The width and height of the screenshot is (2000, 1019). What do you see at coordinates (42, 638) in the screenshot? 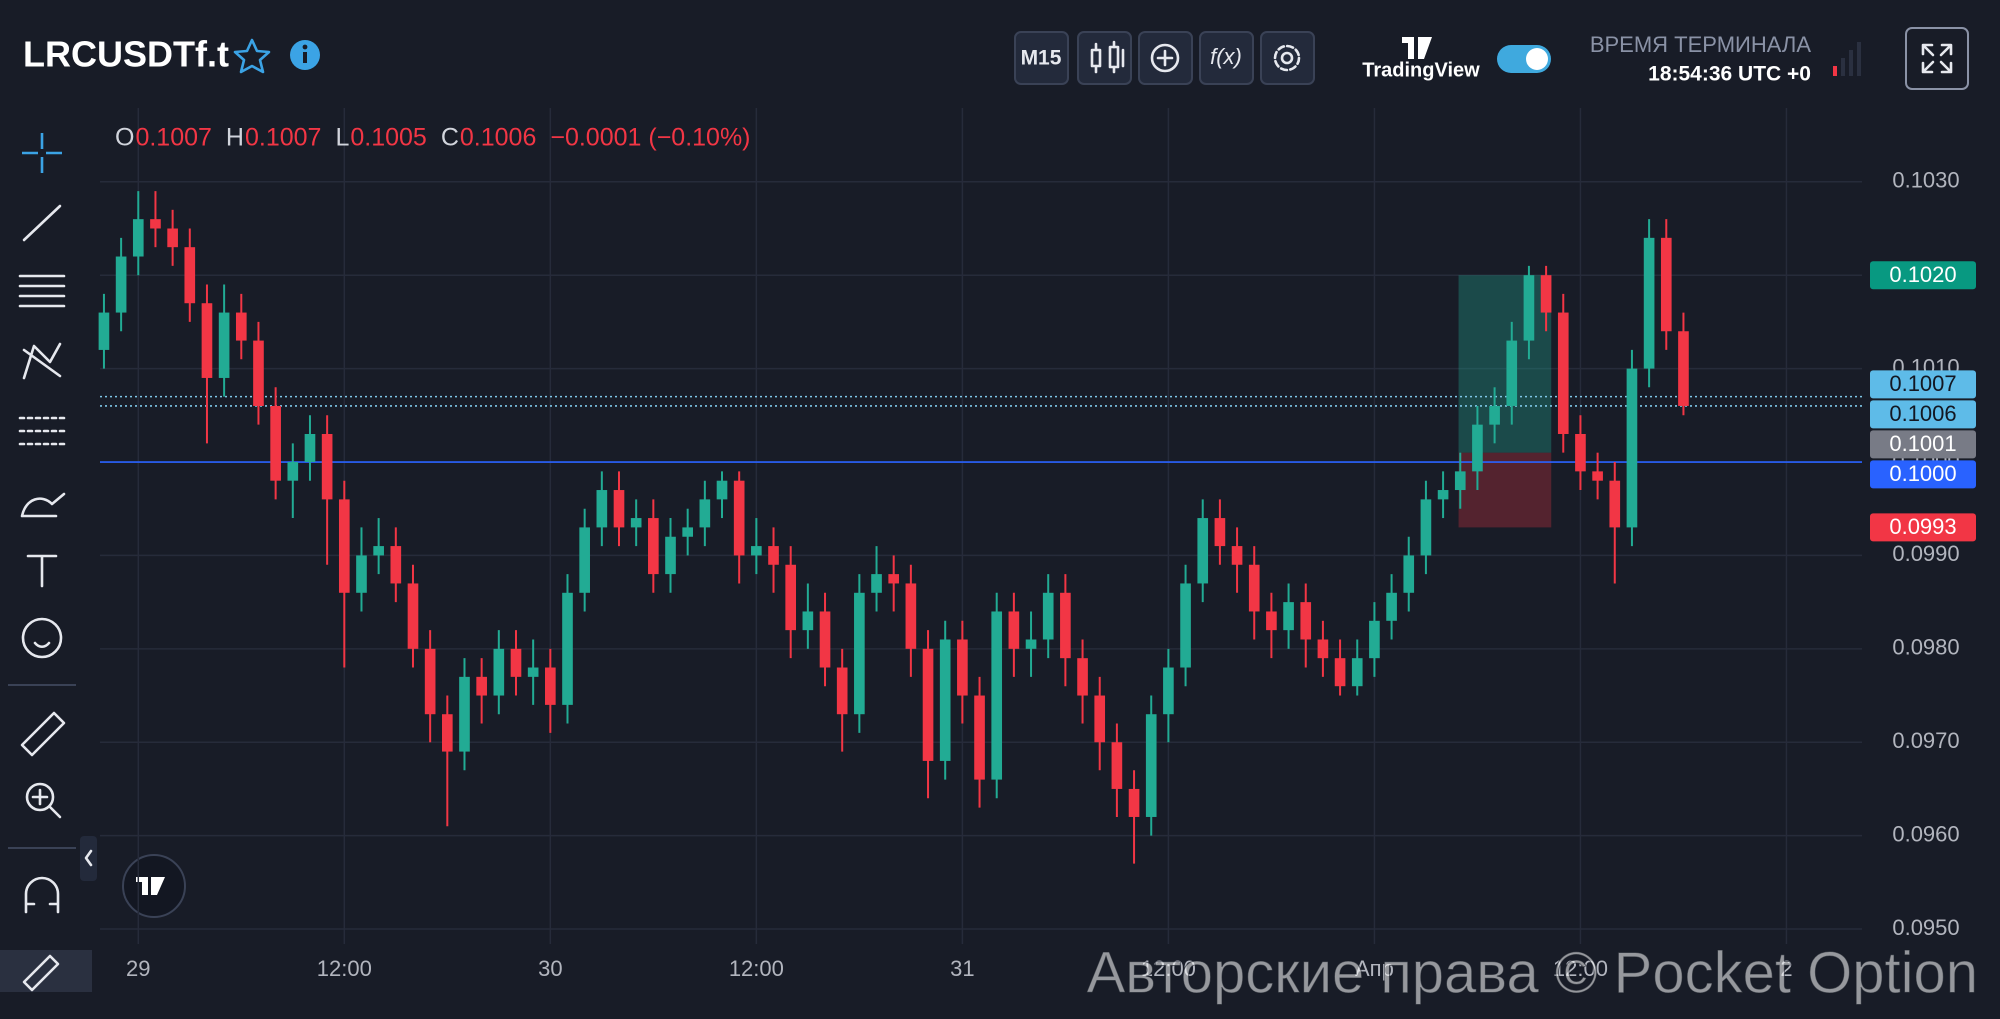
I see `emoji-tool` at bounding box center [42, 638].